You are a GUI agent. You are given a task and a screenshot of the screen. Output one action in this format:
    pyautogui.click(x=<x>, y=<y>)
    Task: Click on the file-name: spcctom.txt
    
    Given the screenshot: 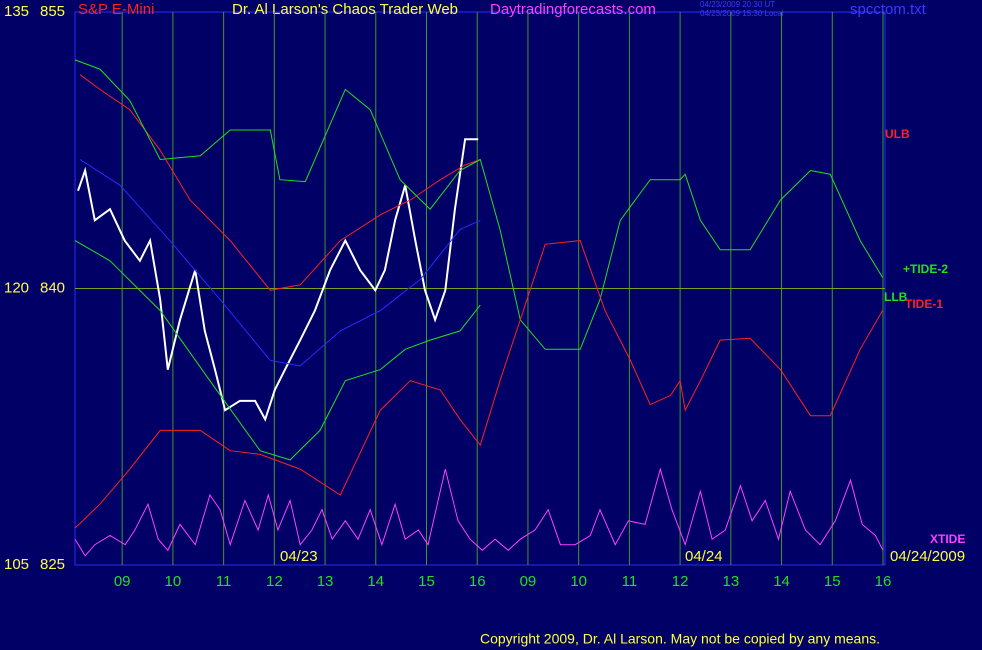 What is the action you would take?
    pyautogui.click(x=888, y=9)
    